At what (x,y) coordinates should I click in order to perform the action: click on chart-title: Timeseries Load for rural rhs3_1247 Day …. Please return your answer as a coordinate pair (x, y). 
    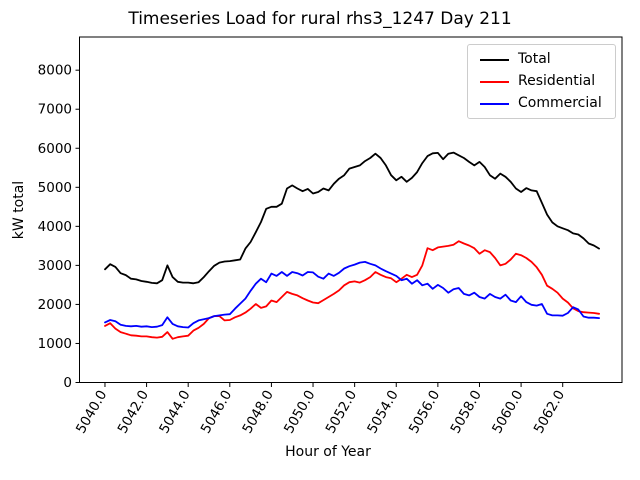
    Looking at the image, I should click on (320, 19).